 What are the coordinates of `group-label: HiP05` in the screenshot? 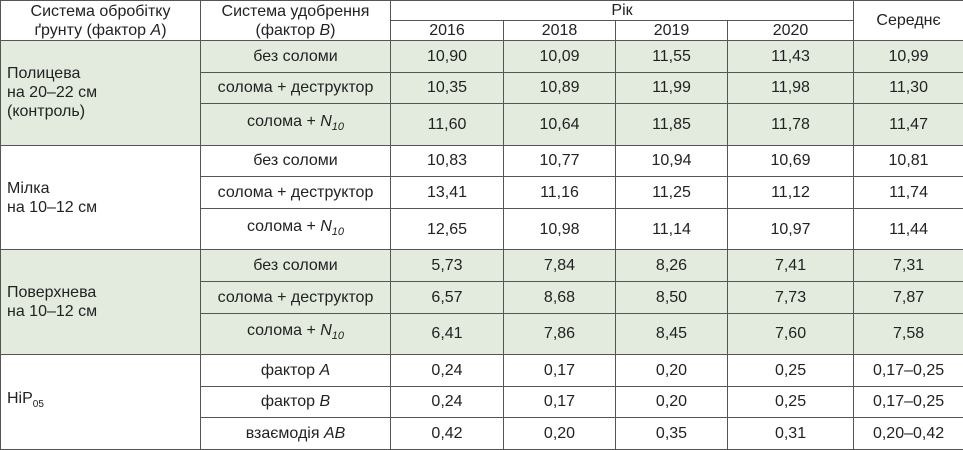 It's located at (100, 402).